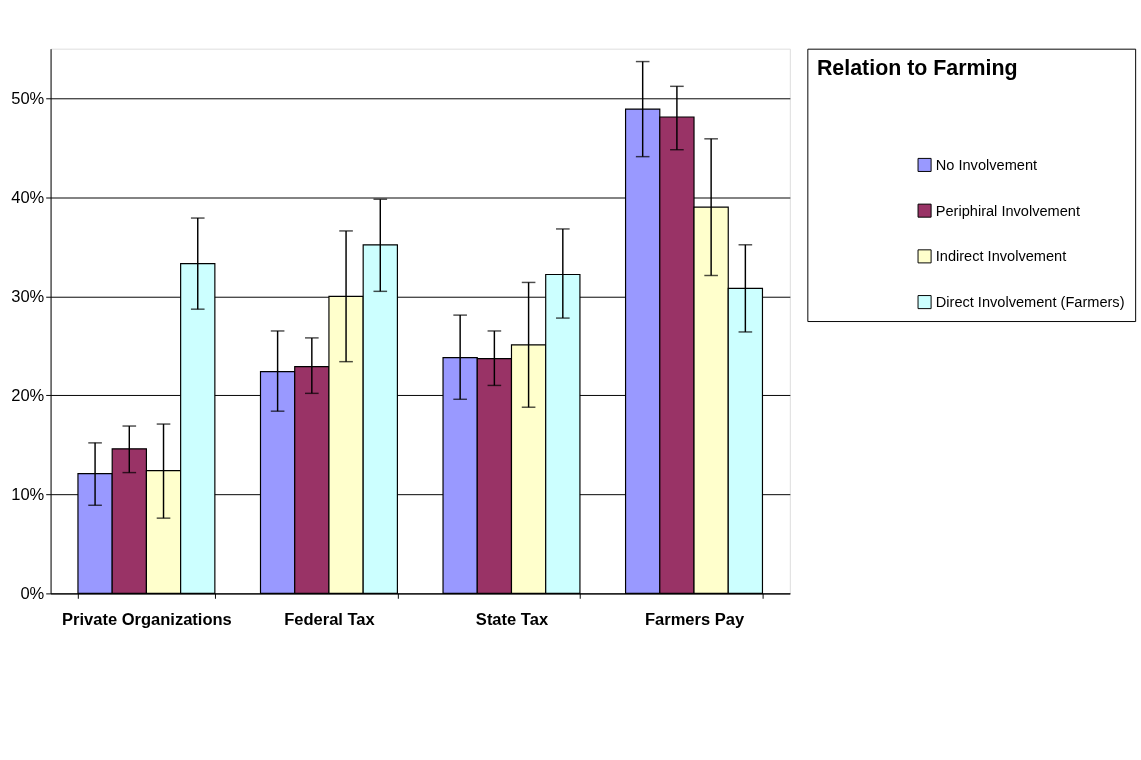 Image resolution: width=1141 pixels, height=760 pixels. Describe the element at coordinates (512, 620) in the screenshot. I see `x-tick-label: State Tax` at that location.